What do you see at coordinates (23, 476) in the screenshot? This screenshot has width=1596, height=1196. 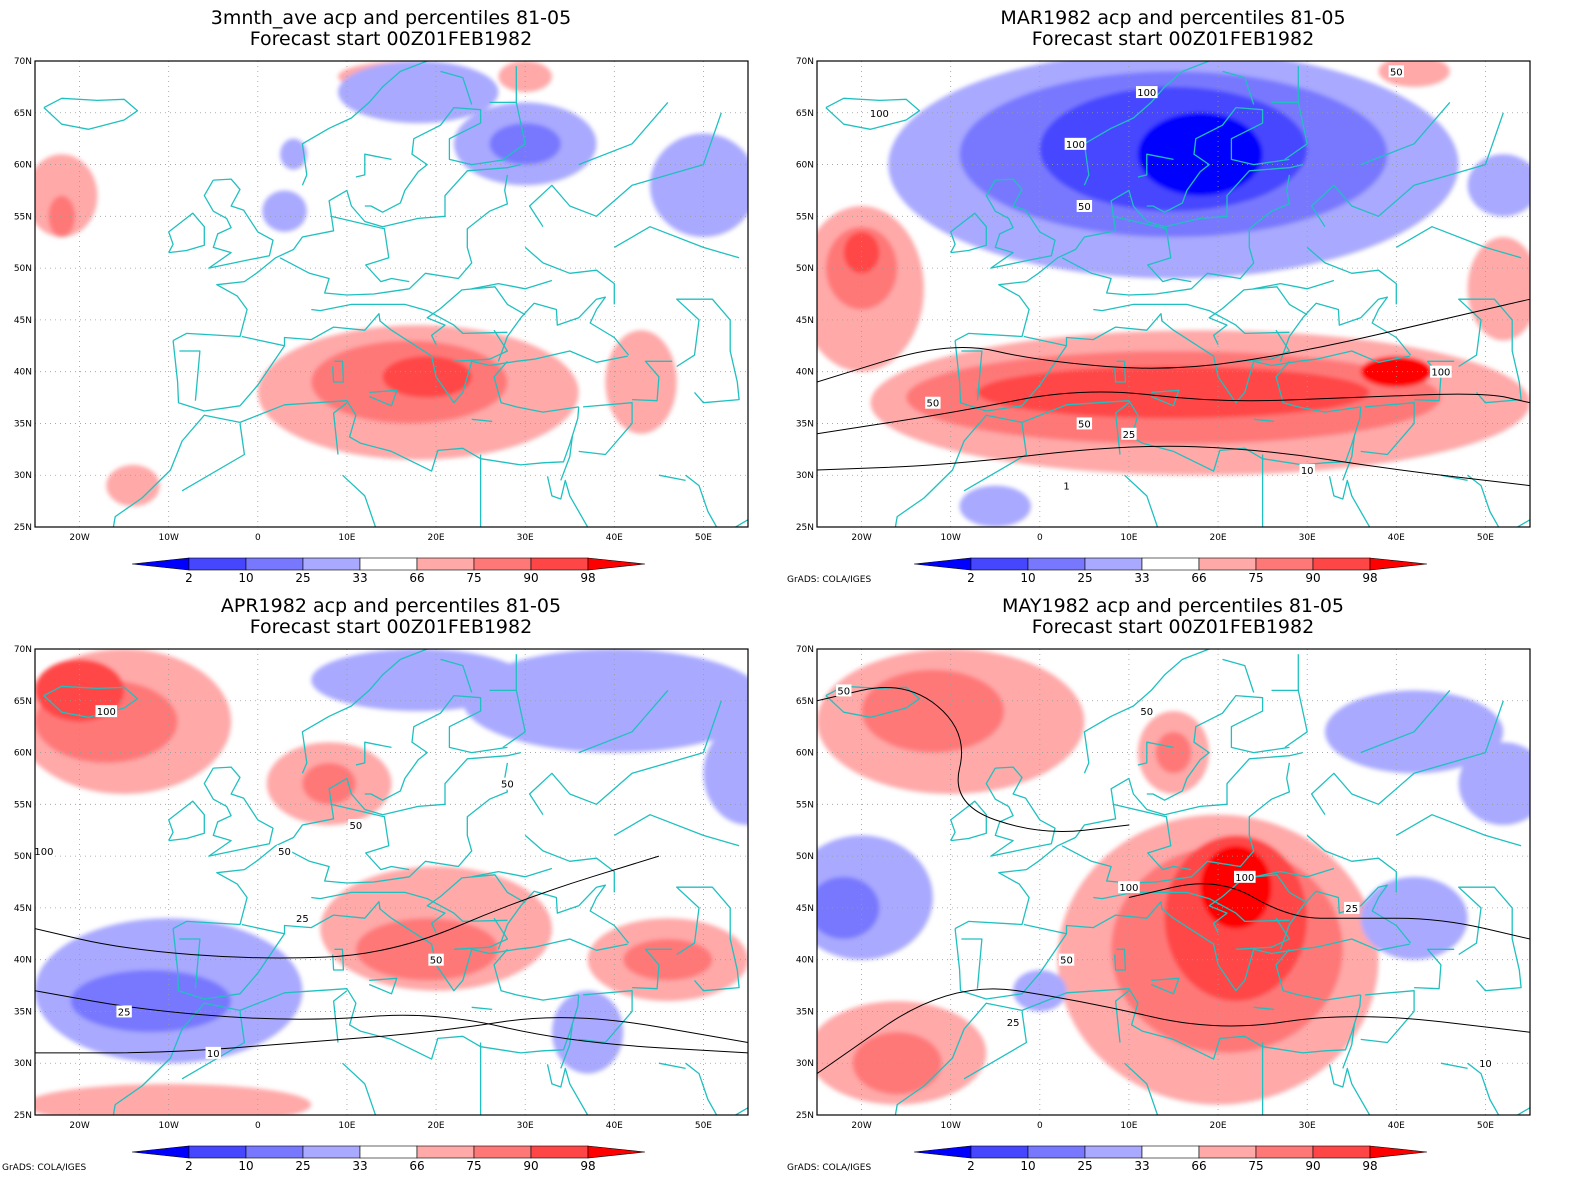 I see `lat-tick-label: 30N` at bounding box center [23, 476].